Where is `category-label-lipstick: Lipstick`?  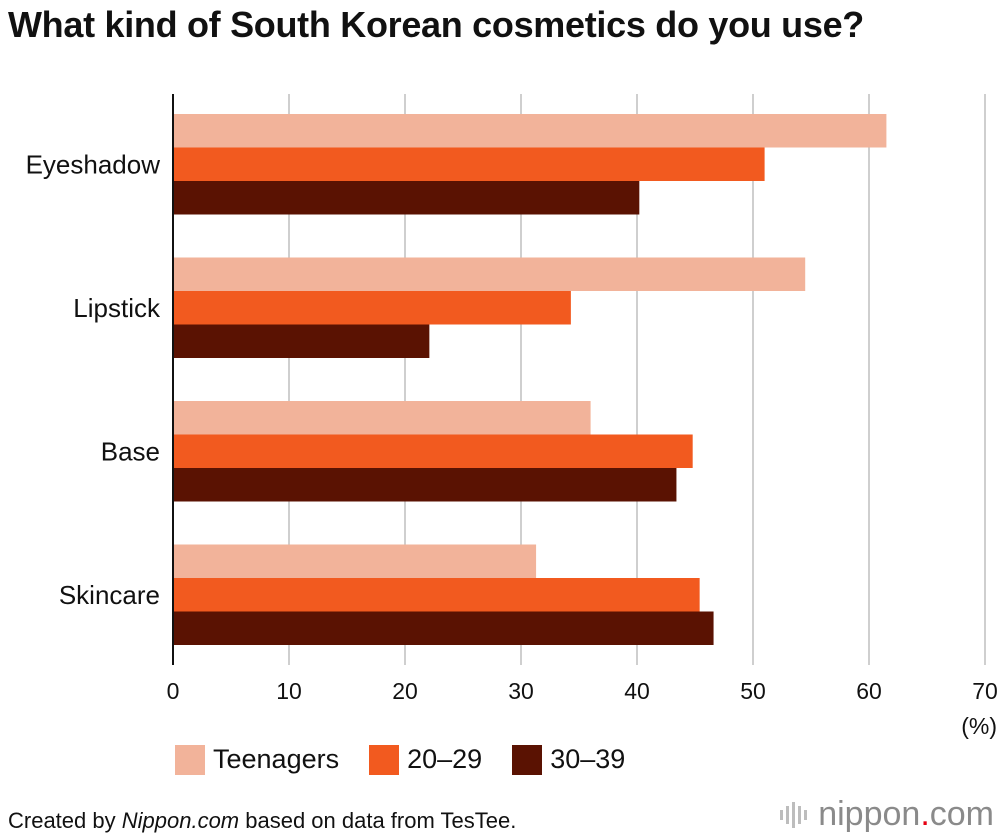 category-label-lipstick: Lipstick is located at coordinates (117, 308).